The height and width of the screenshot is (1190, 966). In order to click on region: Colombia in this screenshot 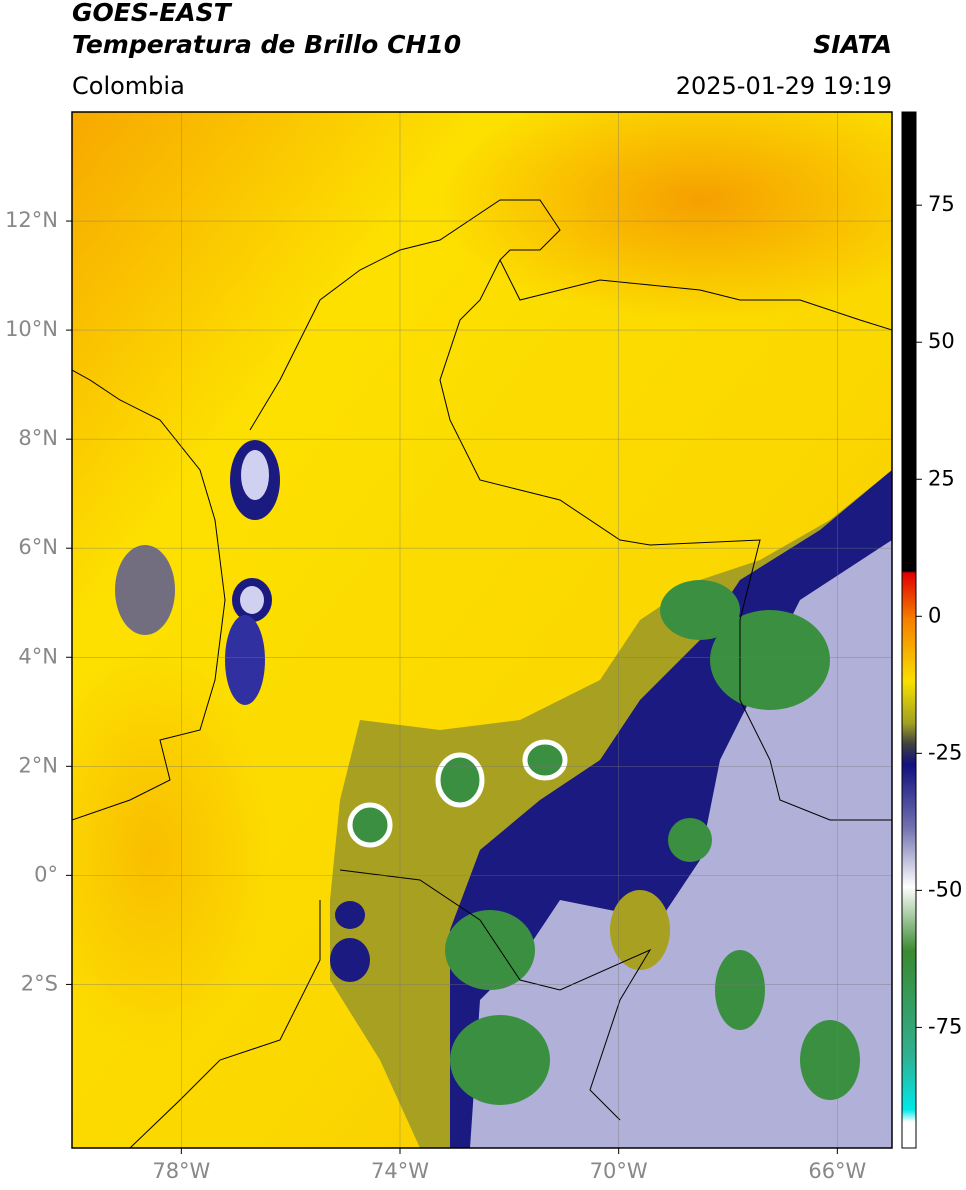, I will do `click(128, 86)`.